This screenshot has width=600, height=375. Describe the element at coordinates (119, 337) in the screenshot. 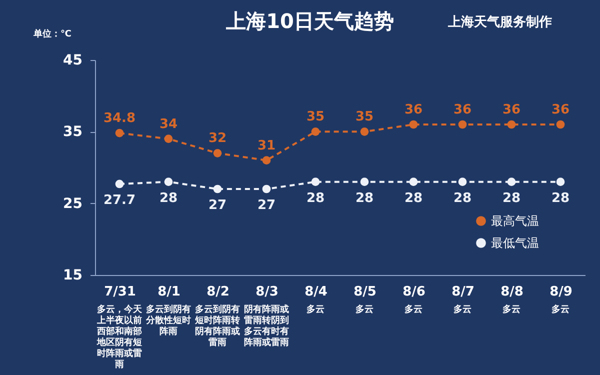

I see `text: 多云，今天上半夜以前西部和南部地区阴有短时阵雨或雷雨` at that location.